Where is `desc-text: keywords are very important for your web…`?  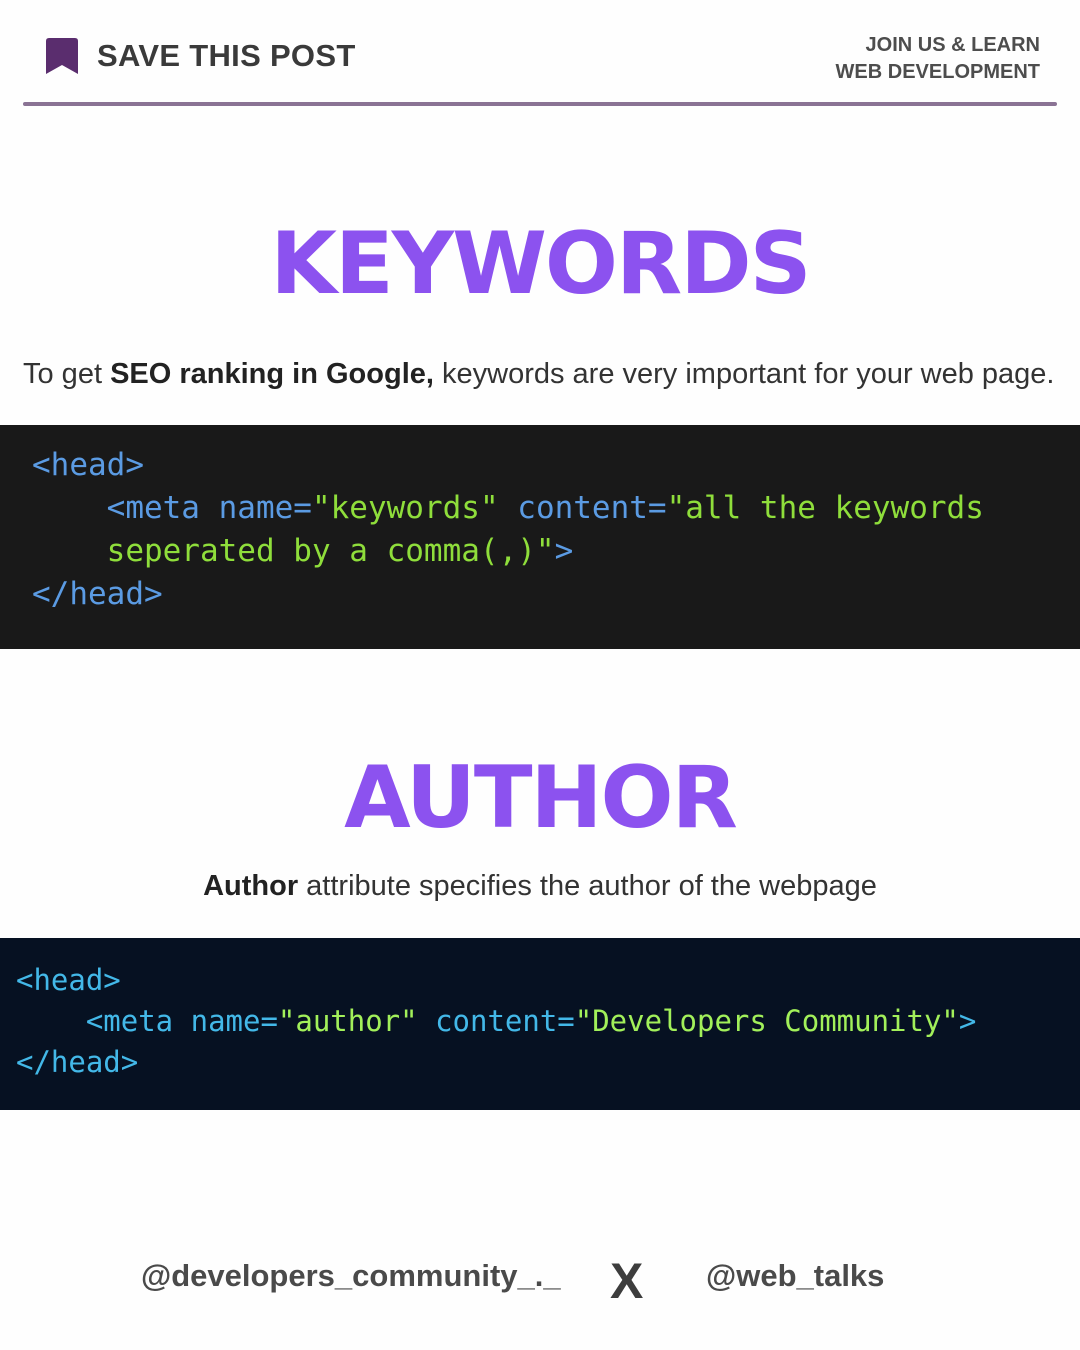
desc-text: keywords are very important for your web… is located at coordinates (744, 374).